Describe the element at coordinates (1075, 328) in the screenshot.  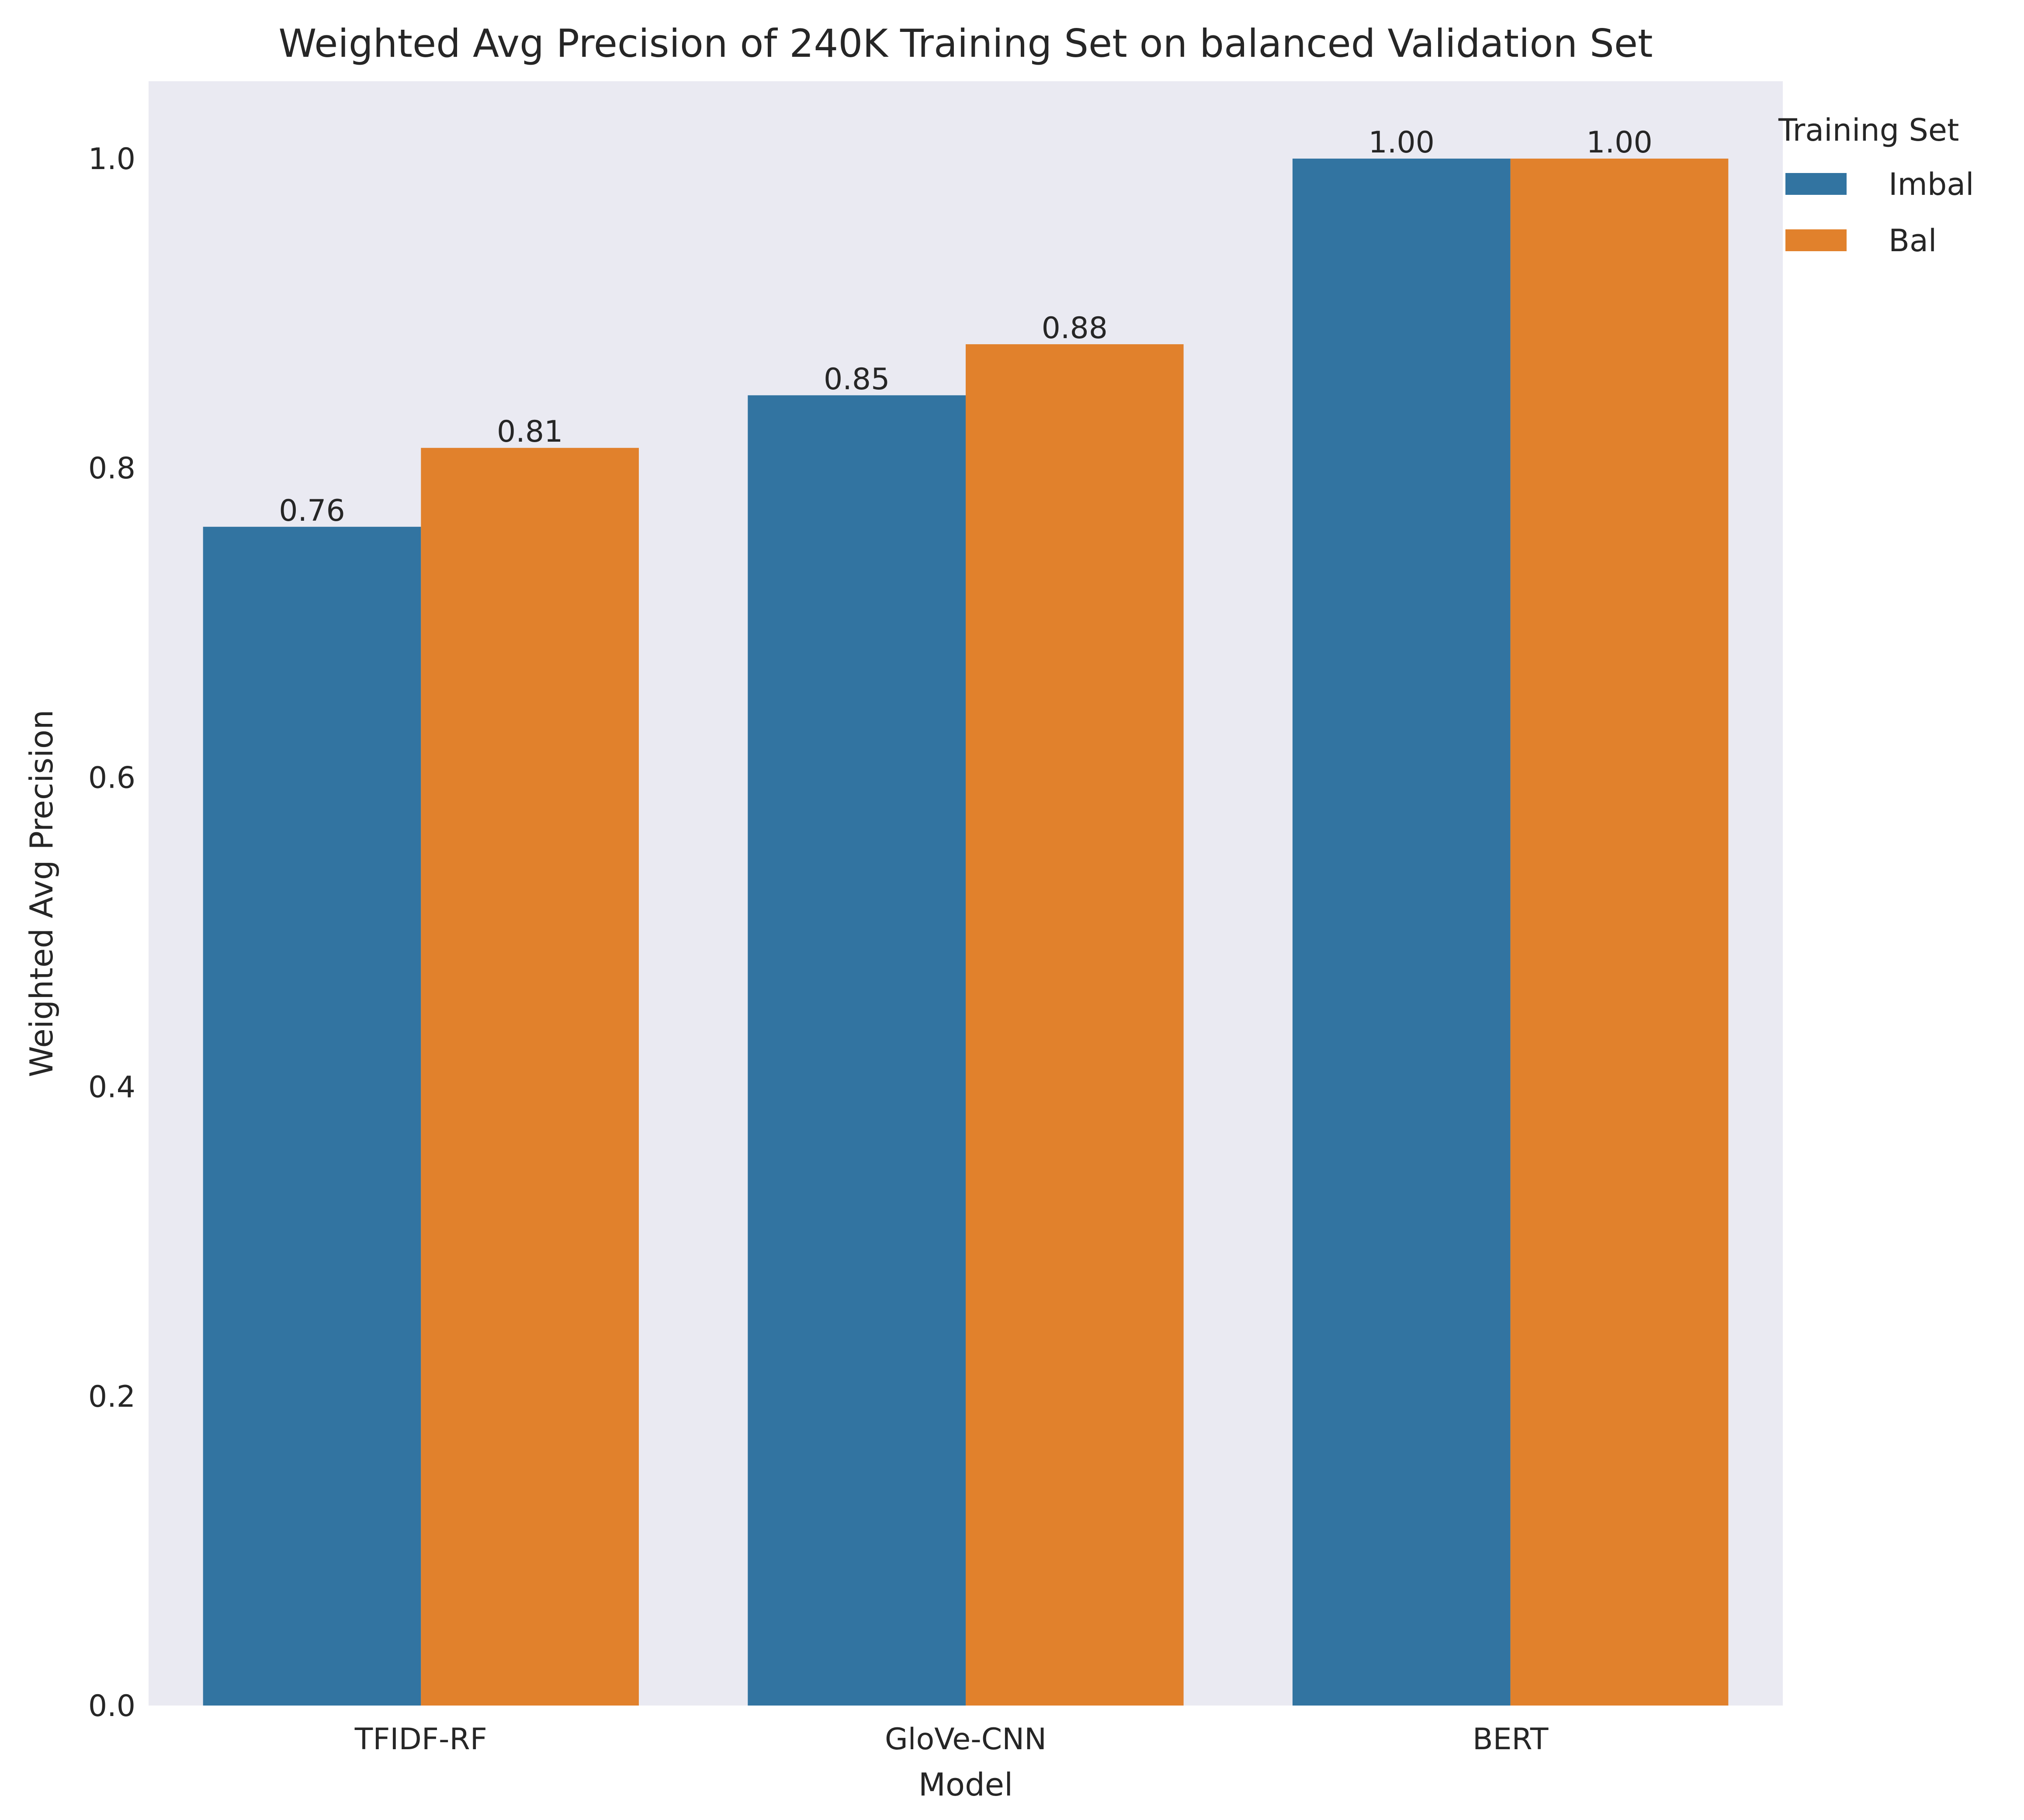
I see `bar-value-label: 0.88` at that location.